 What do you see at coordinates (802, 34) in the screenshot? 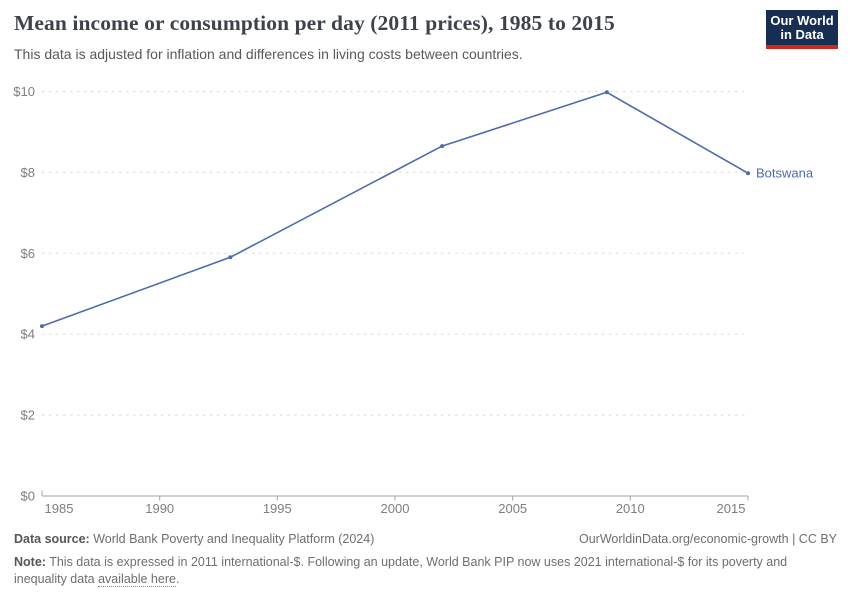
I see `owid-logo-line2: in Data` at bounding box center [802, 34].